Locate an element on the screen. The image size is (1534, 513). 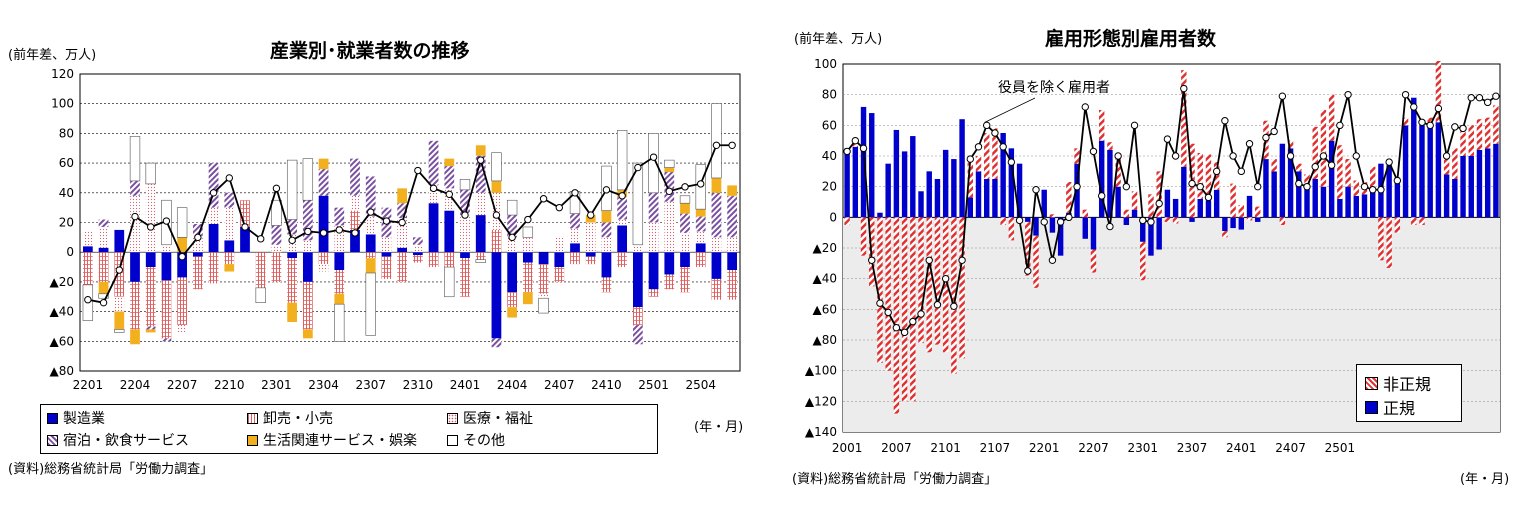
y-axis-unit: (前年差、万人) is located at coordinates (838, 39).